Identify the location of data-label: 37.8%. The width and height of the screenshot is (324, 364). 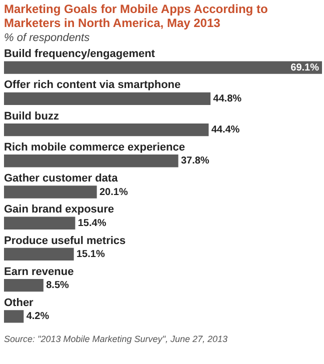
(195, 161).